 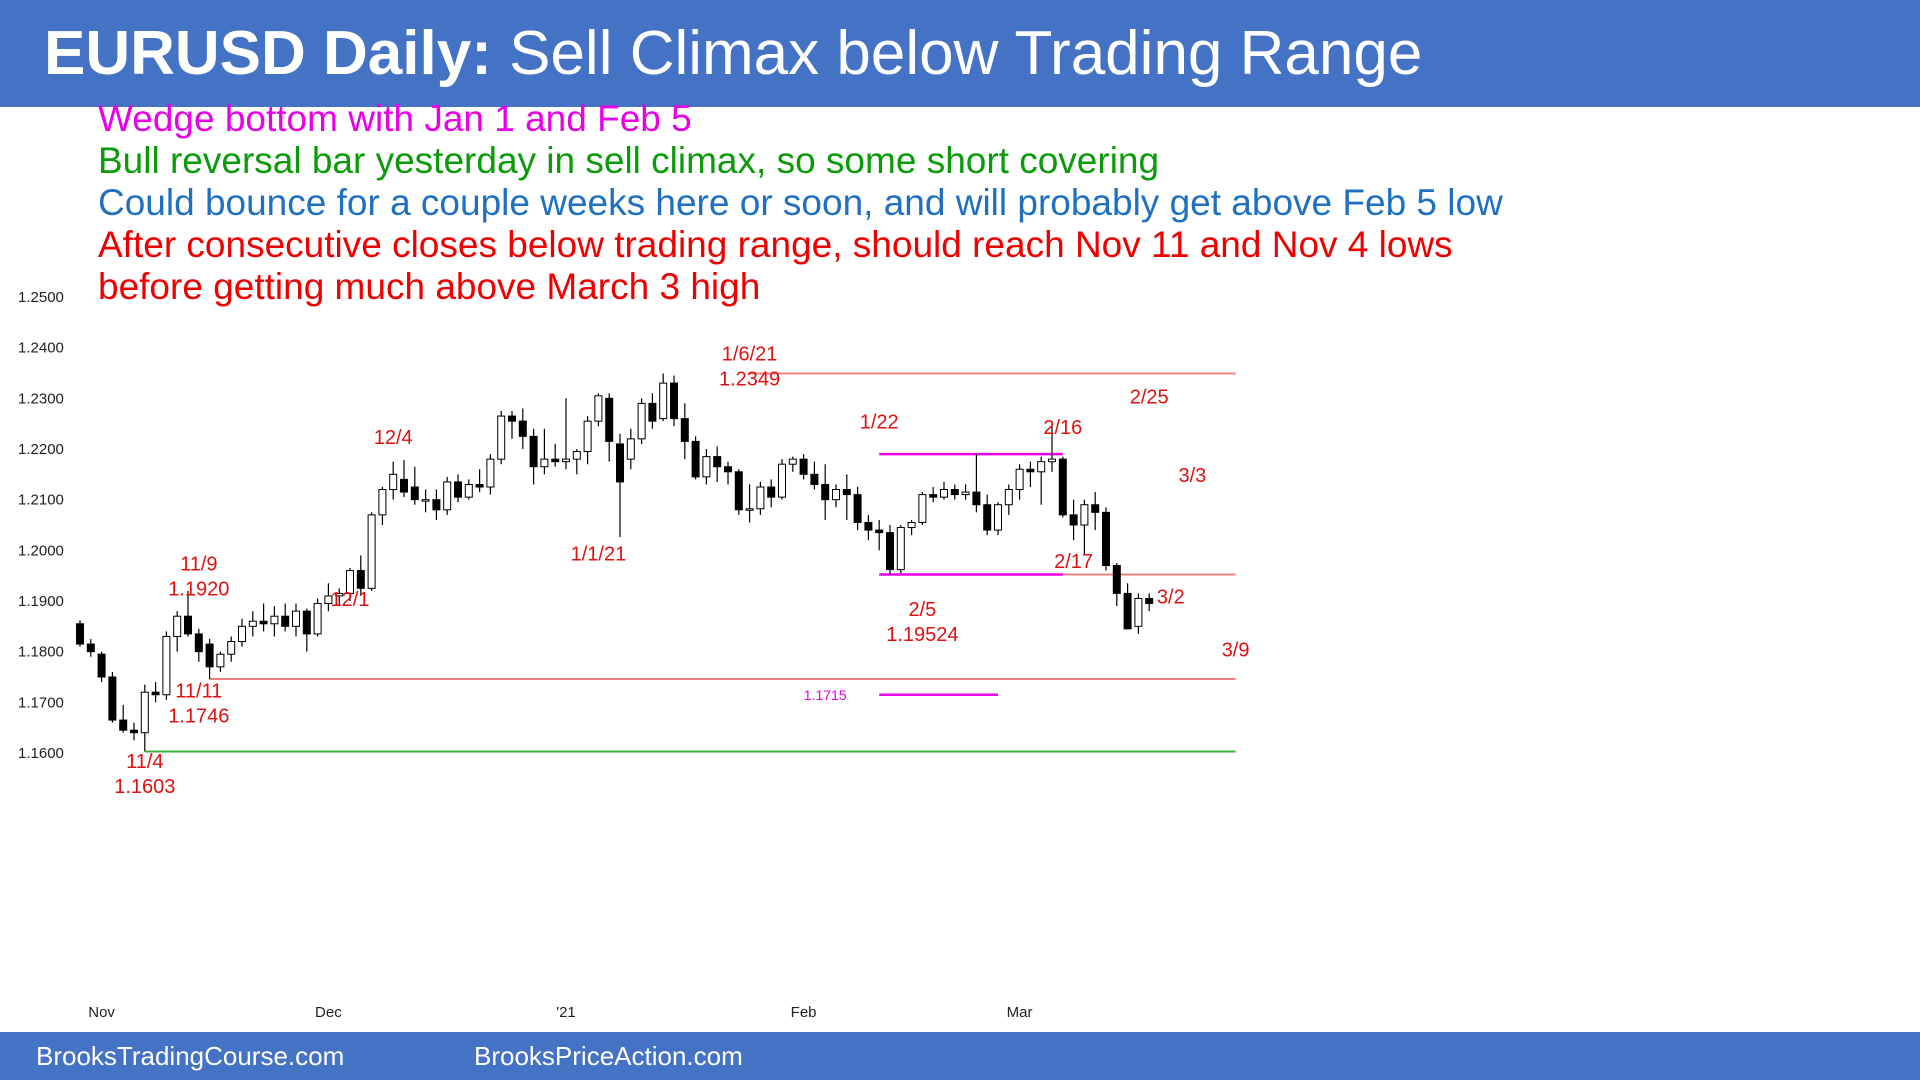 I want to click on chart-annotation: 3/2, so click(x=1171, y=598).